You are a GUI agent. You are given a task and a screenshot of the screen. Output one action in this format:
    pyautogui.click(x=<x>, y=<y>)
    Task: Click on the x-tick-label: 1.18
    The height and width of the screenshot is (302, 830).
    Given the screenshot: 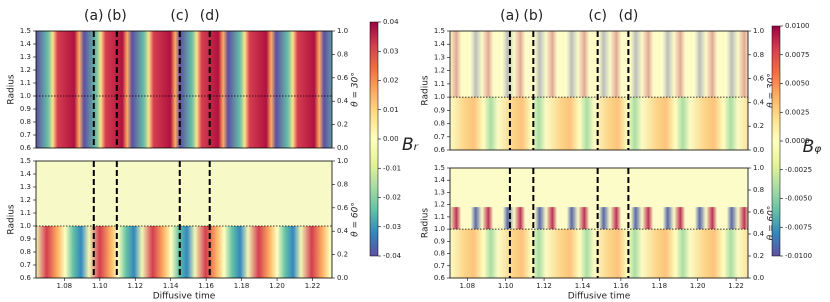 What is the action you would take?
    pyautogui.click(x=242, y=286)
    